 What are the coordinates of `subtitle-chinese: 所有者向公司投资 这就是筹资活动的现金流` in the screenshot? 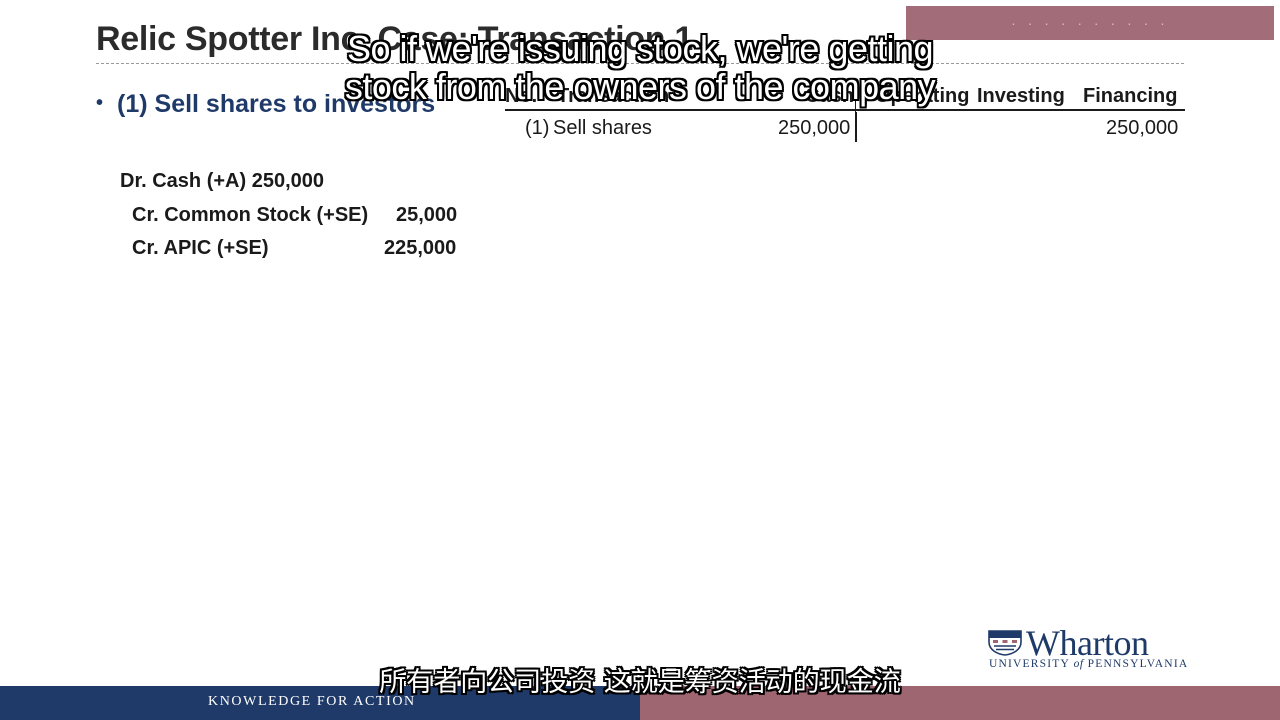 It's located at (640, 682).